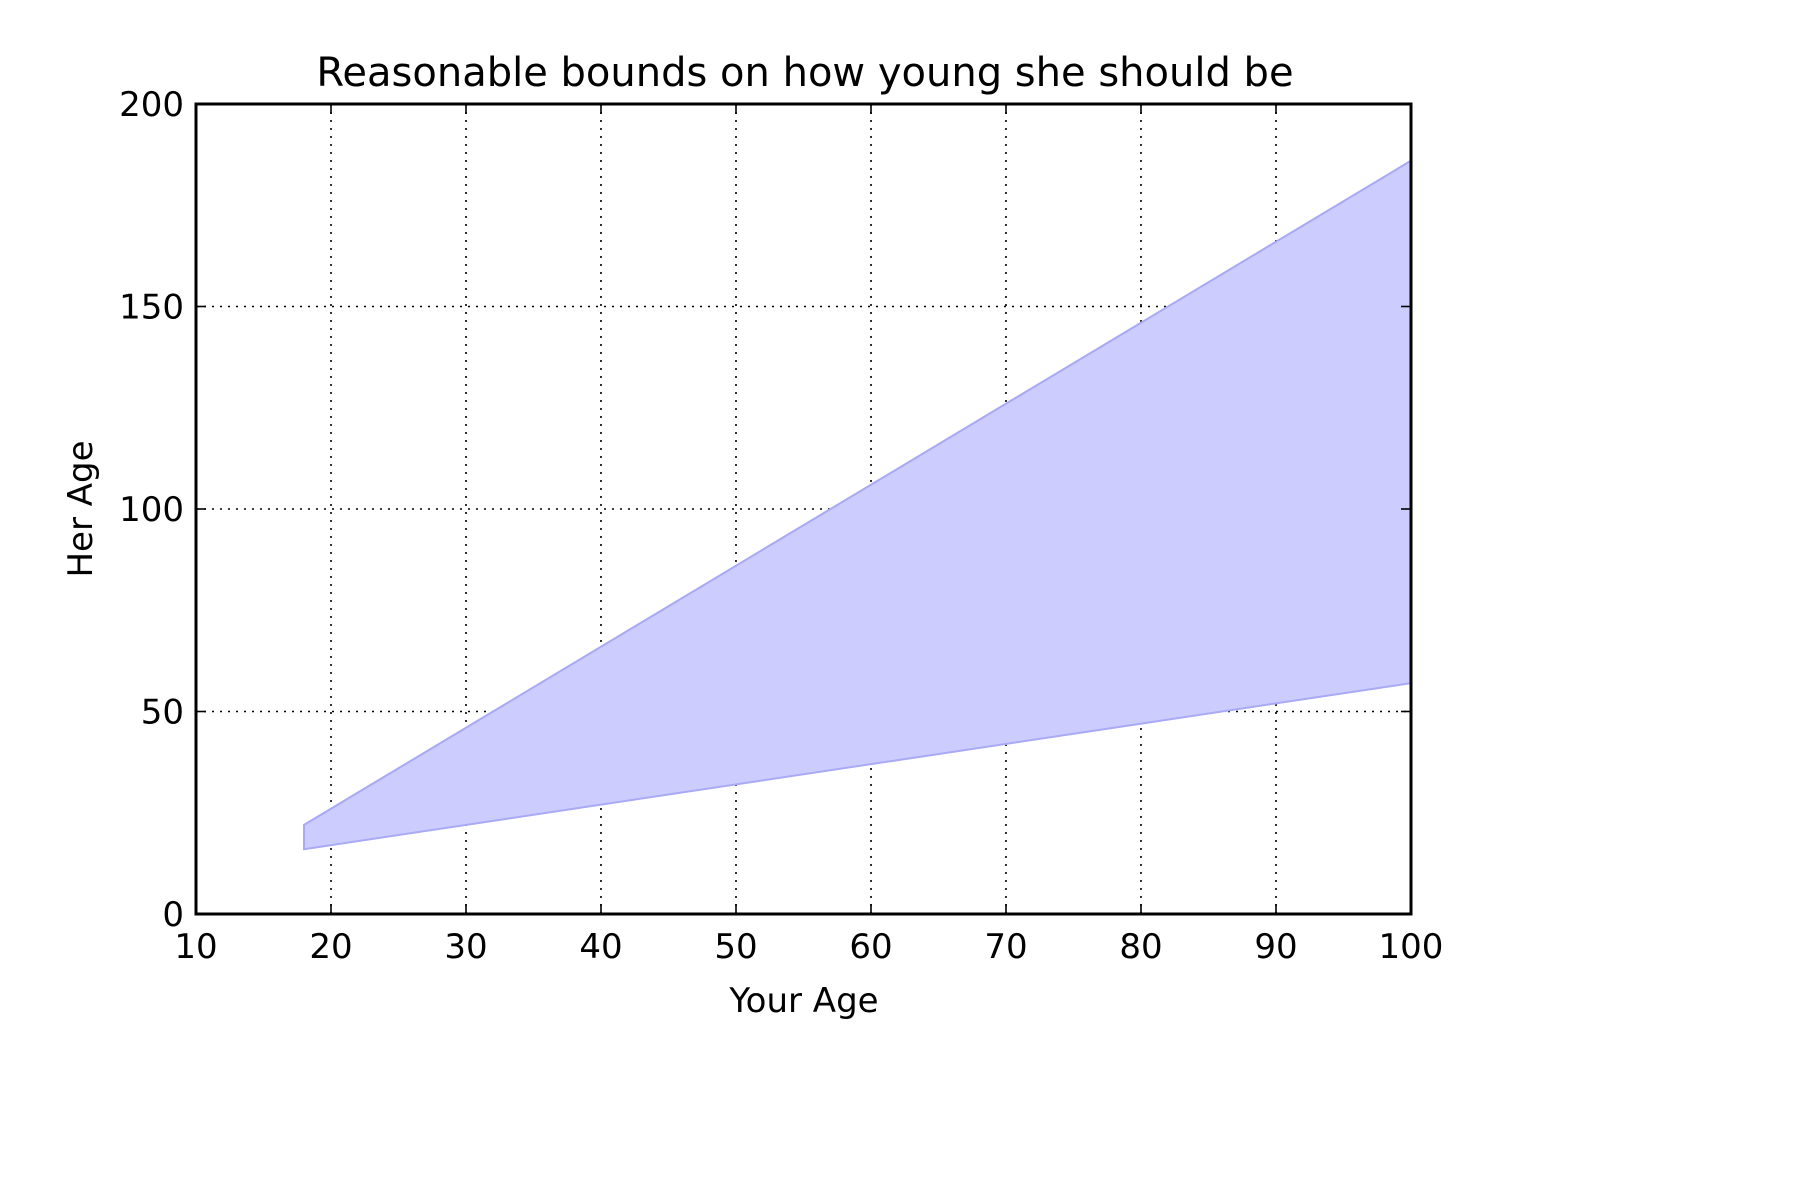  I want to click on y-tick-label: 100, so click(151, 510).